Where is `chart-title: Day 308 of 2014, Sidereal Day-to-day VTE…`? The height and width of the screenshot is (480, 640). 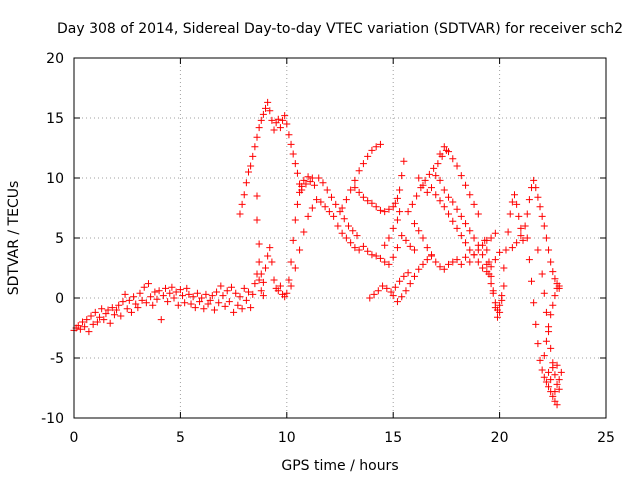
chart-title: Day 308 of 2014, Sidereal Day-to-day VTE… is located at coordinates (340, 29).